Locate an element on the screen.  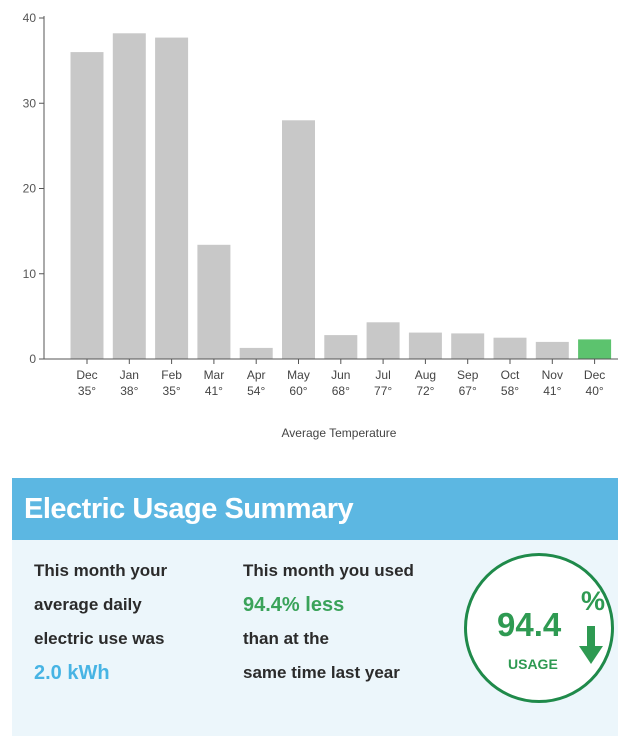
x-temp-label: 60° is located at coordinates (298, 391).